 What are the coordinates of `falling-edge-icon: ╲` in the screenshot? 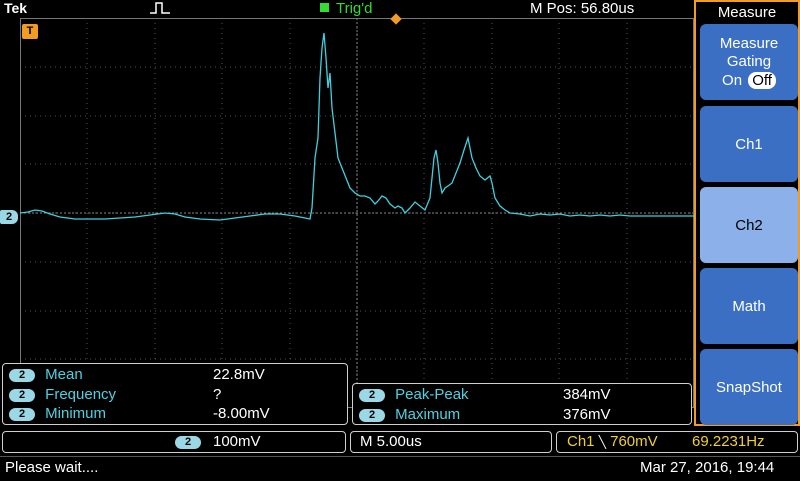 It's located at (602, 442).